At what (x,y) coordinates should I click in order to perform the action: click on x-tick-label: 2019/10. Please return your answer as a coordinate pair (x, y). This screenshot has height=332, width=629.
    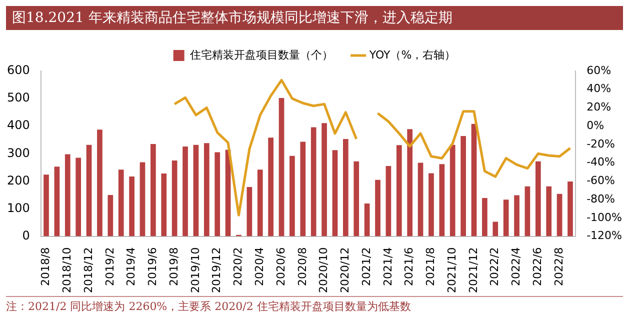
    Looking at the image, I should click on (195, 270).